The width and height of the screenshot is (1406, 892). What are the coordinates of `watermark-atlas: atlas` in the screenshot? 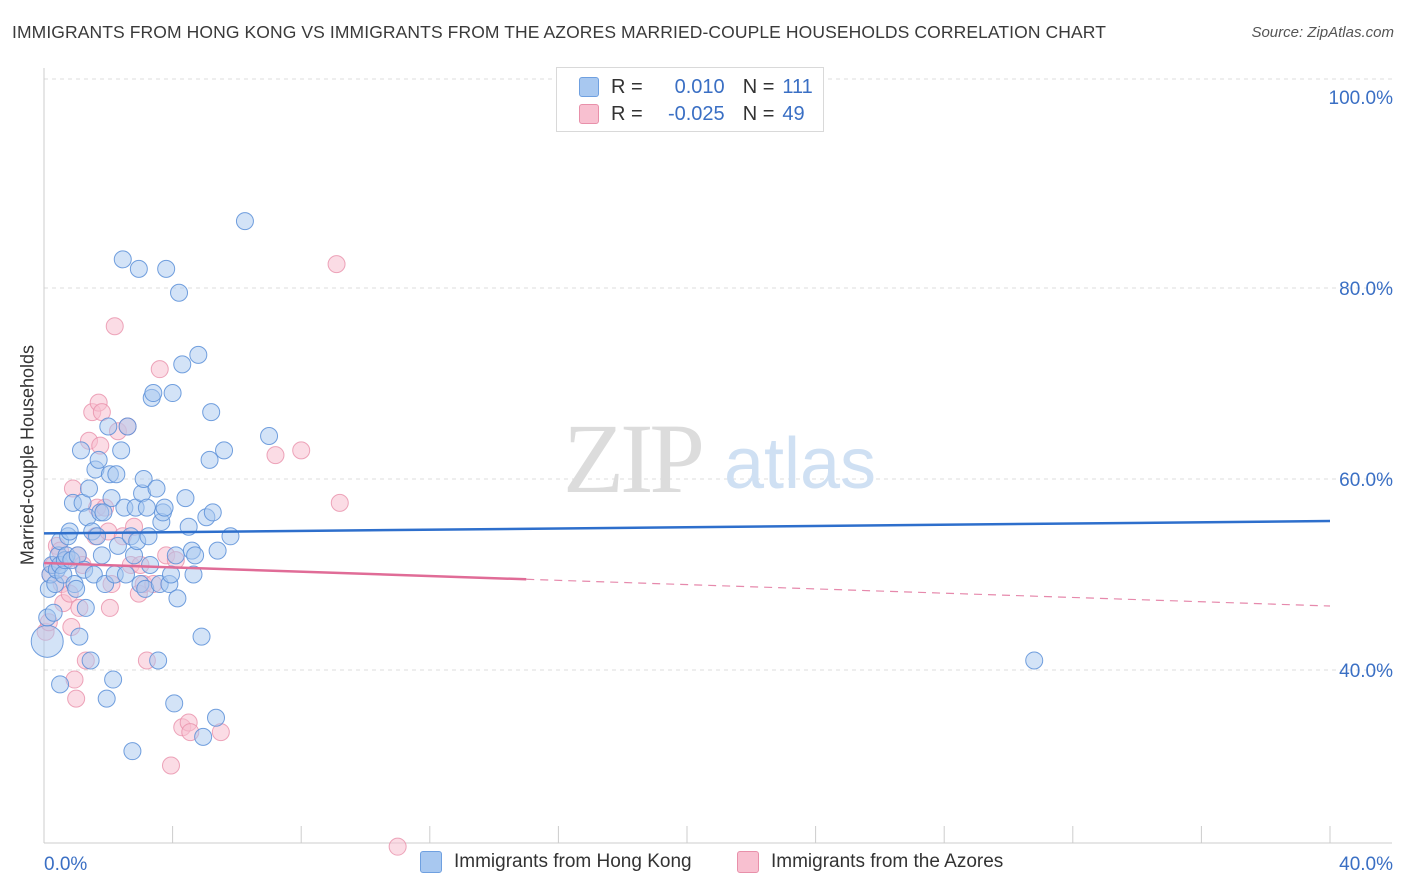 It's located at (800, 464).